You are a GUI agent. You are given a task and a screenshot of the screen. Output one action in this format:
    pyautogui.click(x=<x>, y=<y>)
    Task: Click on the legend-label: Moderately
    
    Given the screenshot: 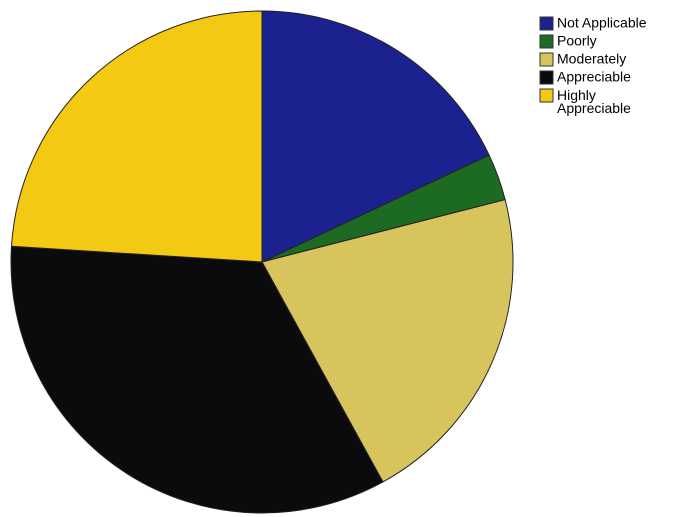 What is the action you would take?
    pyautogui.click(x=591, y=59)
    